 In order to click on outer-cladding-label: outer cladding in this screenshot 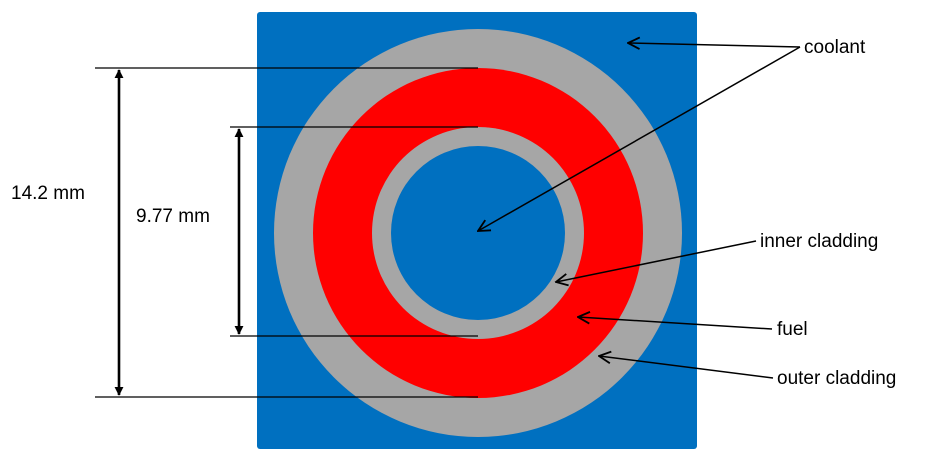, I will do `click(836, 378)`.